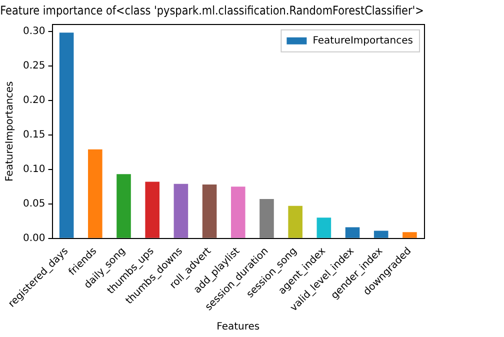  I want to click on y-tick-label: 0.30, so click(34, 31).